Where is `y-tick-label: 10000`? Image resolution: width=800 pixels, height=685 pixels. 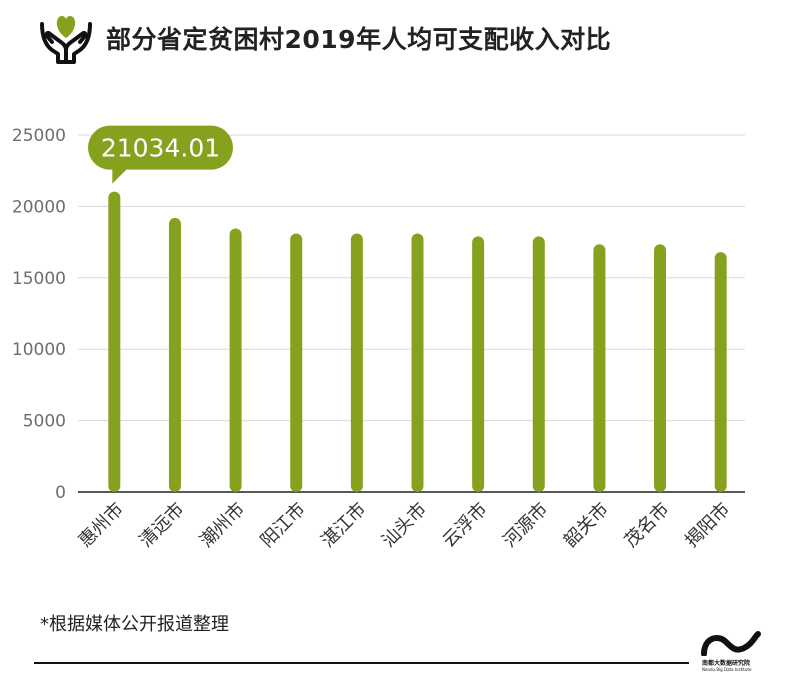 y-tick-label: 10000 is located at coordinates (39, 350).